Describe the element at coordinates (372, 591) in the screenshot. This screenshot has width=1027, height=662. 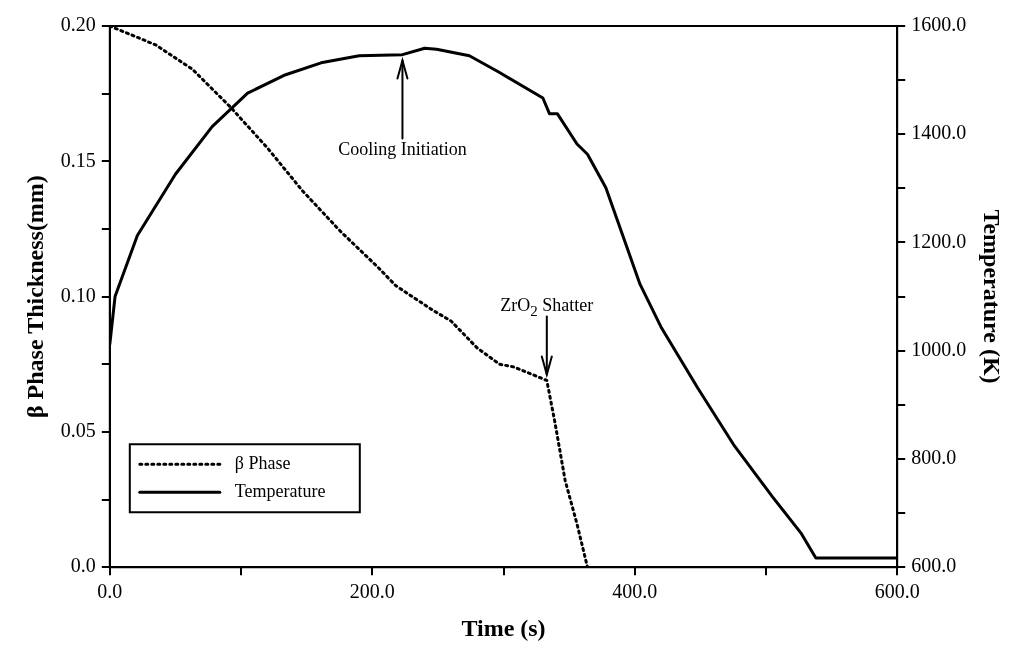
I see `x-tick-label: 200.0` at that location.